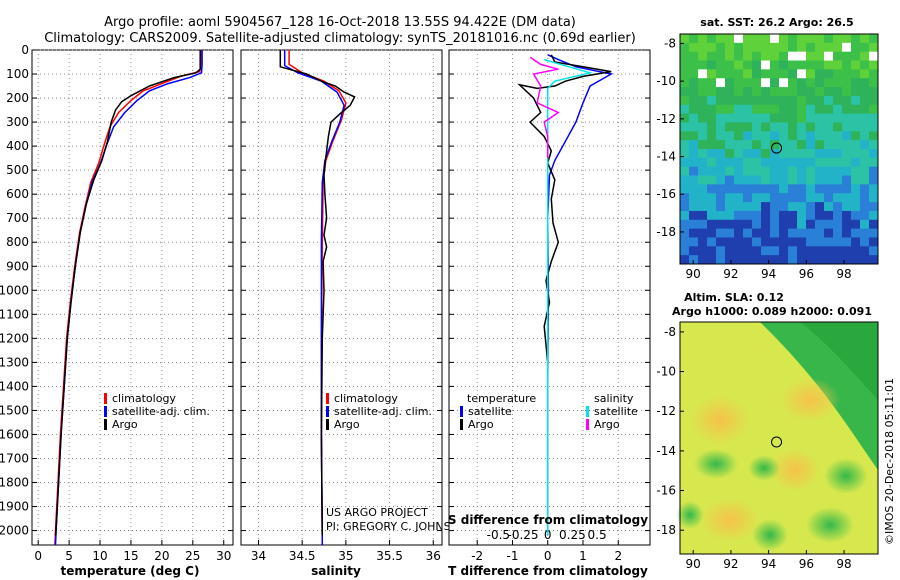 The height and width of the screenshot is (580, 900). What do you see at coordinates (544, 107) in the screenshot?
I see `series-line-salinity-argo` at bounding box center [544, 107].